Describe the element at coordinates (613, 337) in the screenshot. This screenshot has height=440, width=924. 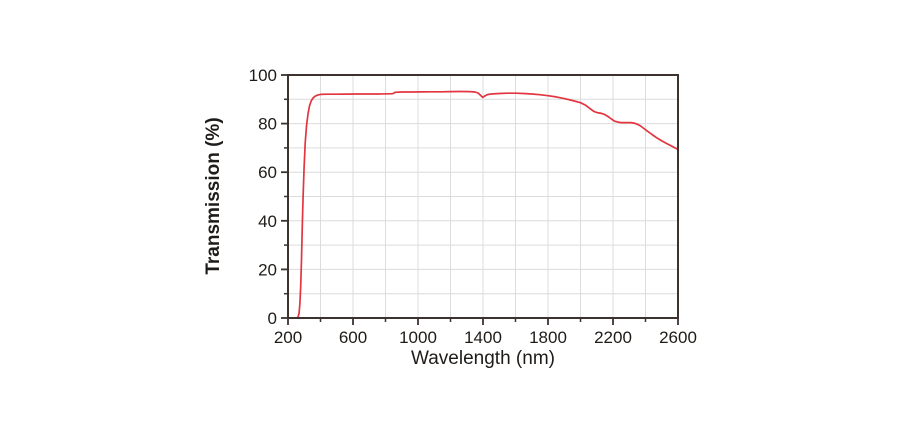
I see `x-axis-tick-label: 2200` at that location.